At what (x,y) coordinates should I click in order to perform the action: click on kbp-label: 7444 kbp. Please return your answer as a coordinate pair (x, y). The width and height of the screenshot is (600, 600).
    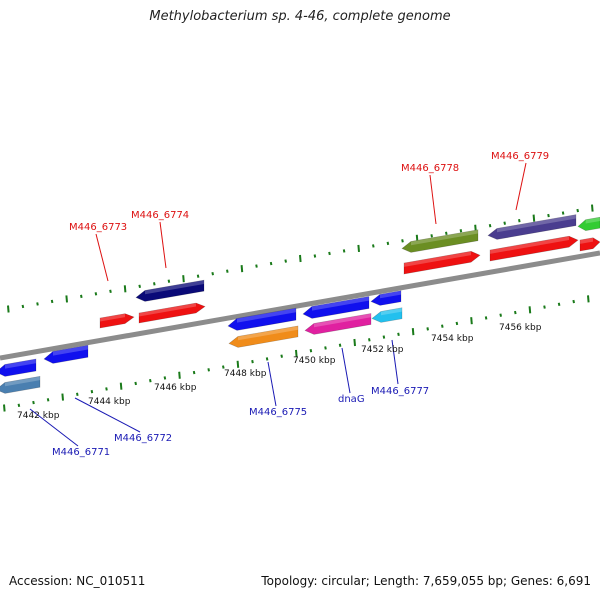
    Looking at the image, I should click on (109, 402).